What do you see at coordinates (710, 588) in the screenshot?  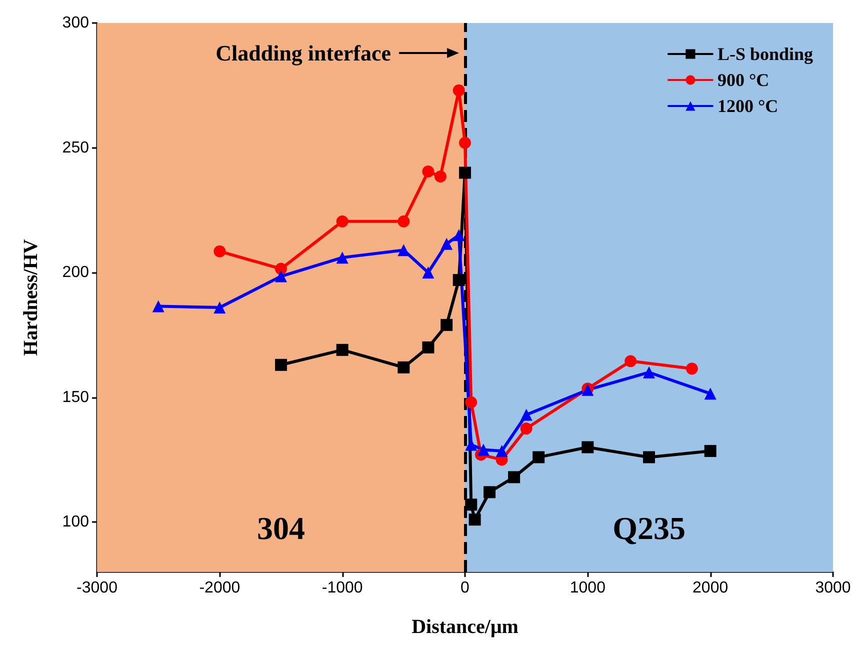 I see `x-tick-label: 2000` at bounding box center [710, 588].